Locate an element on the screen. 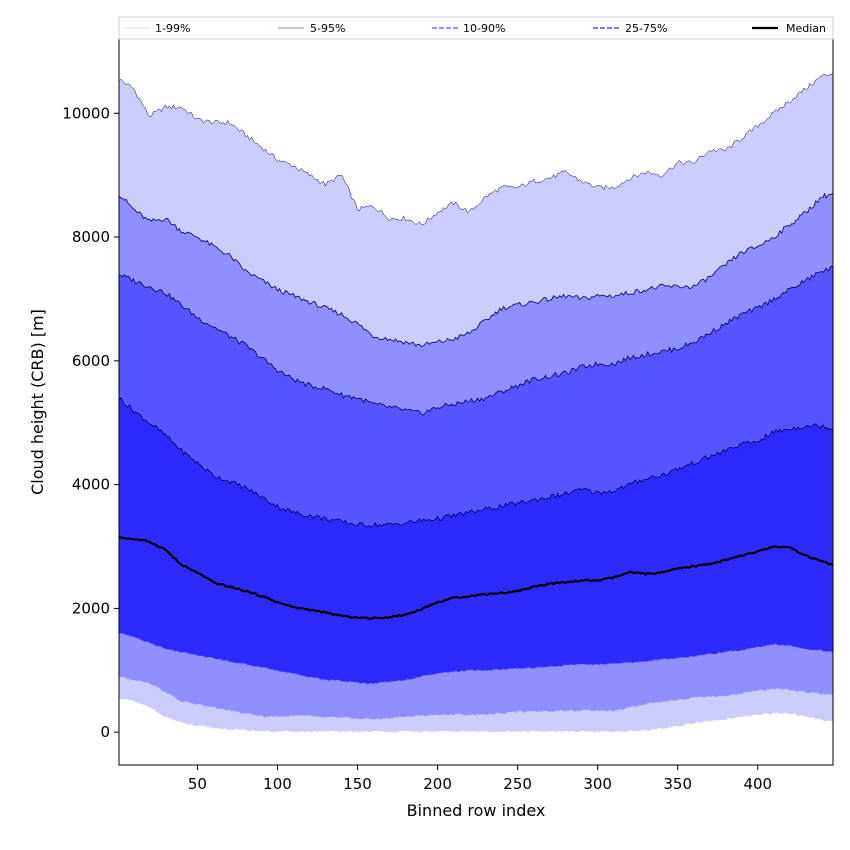 This screenshot has height=850, width=850. legend-box is located at coordinates (476, 28).